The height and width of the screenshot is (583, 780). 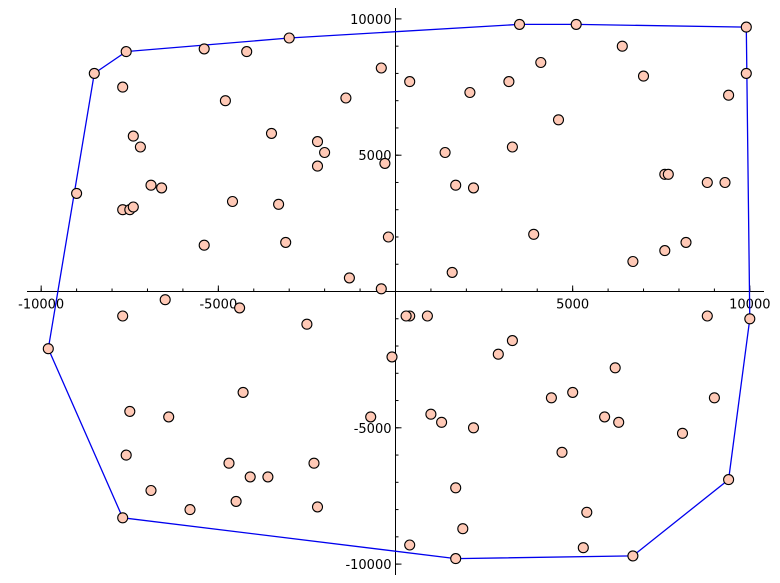 I want to click on x-tick-label: -5000, so click(x=218, y=305).